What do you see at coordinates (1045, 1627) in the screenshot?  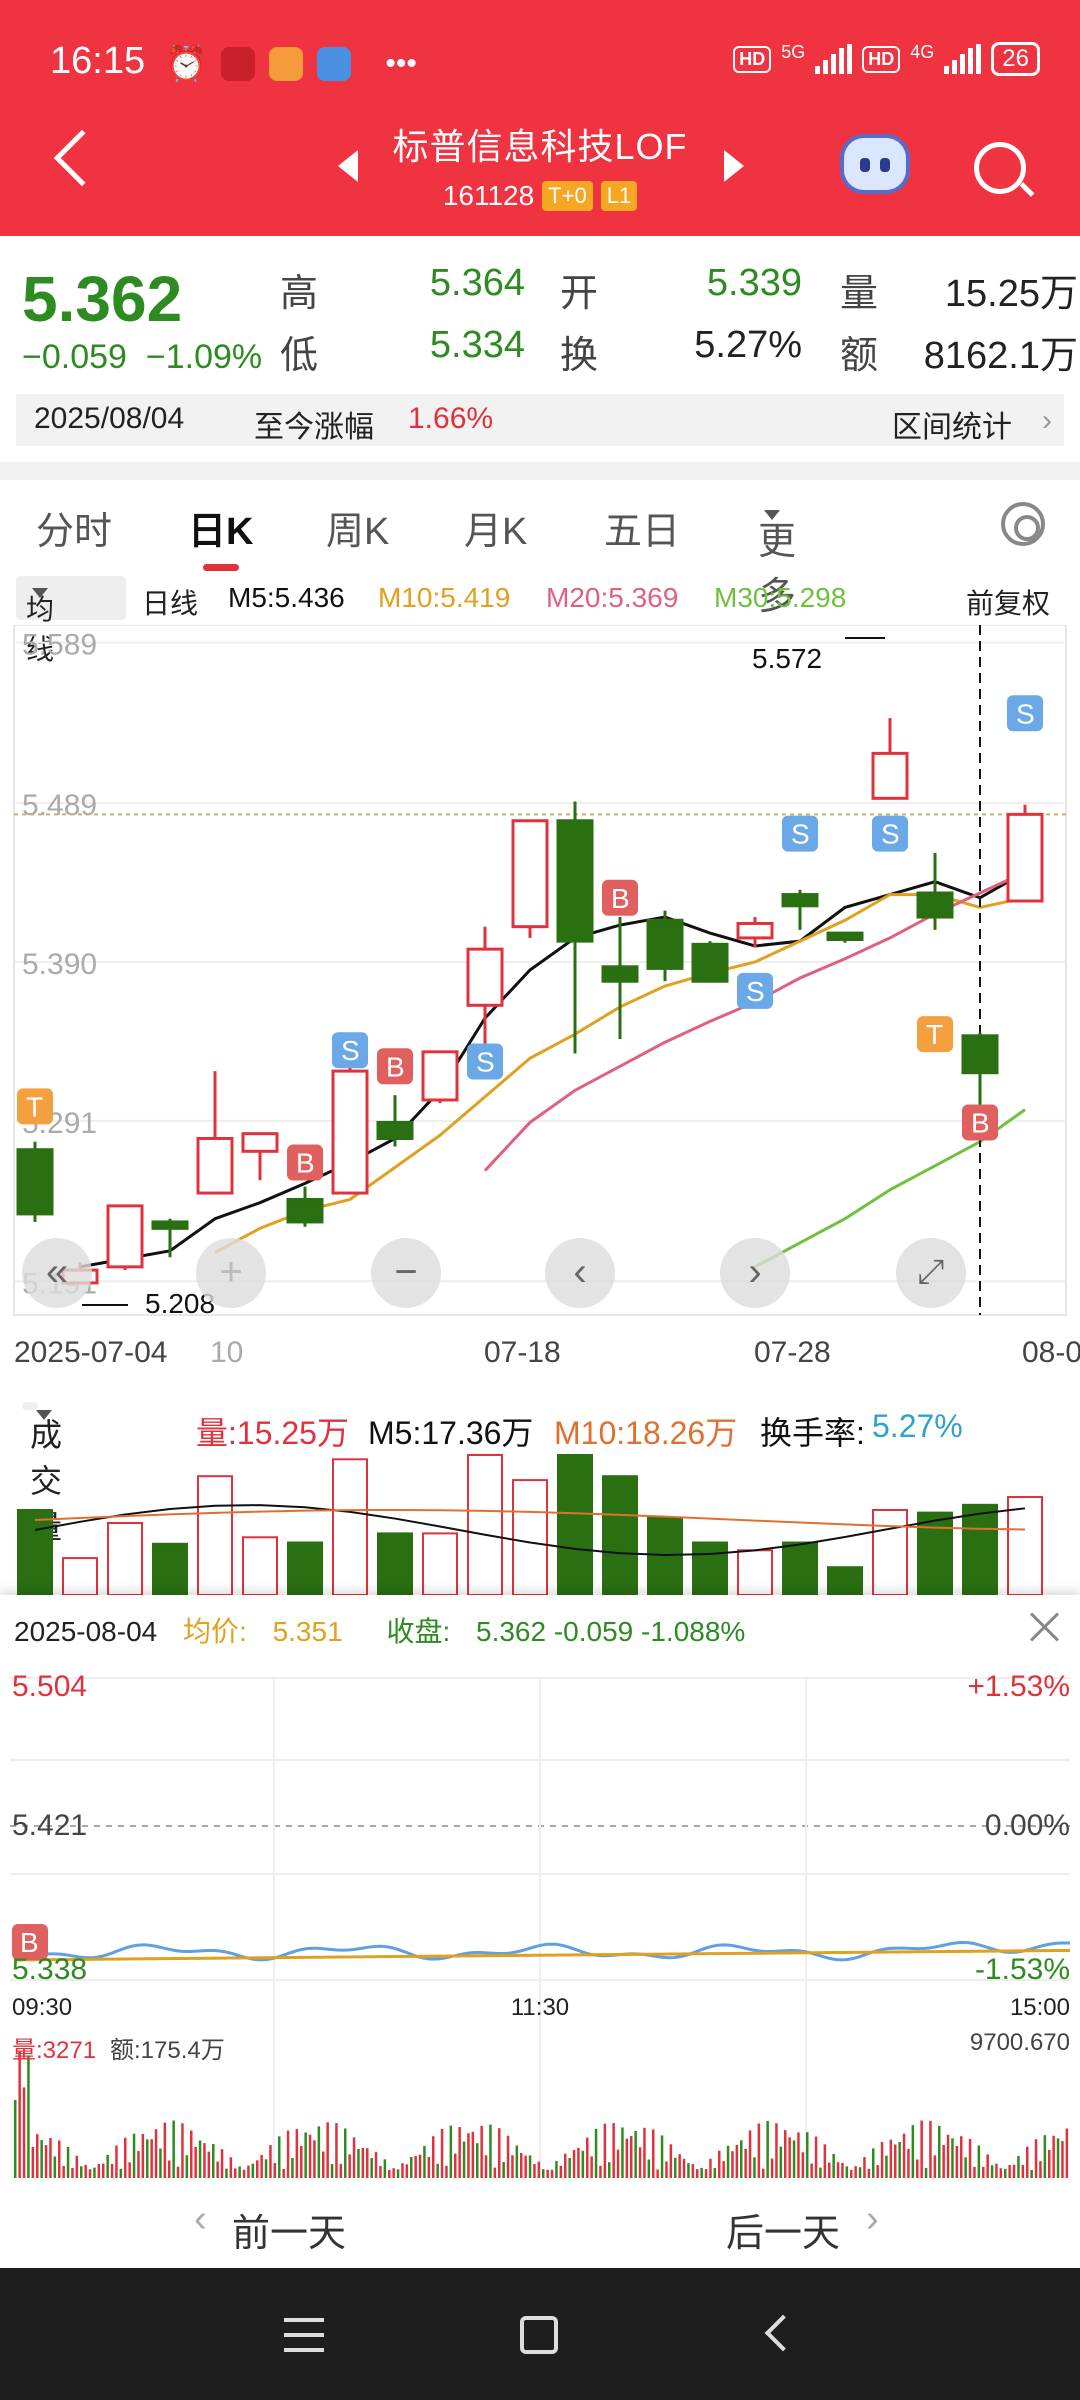 I see `close-icon` at bounding box center [1045, 1627].